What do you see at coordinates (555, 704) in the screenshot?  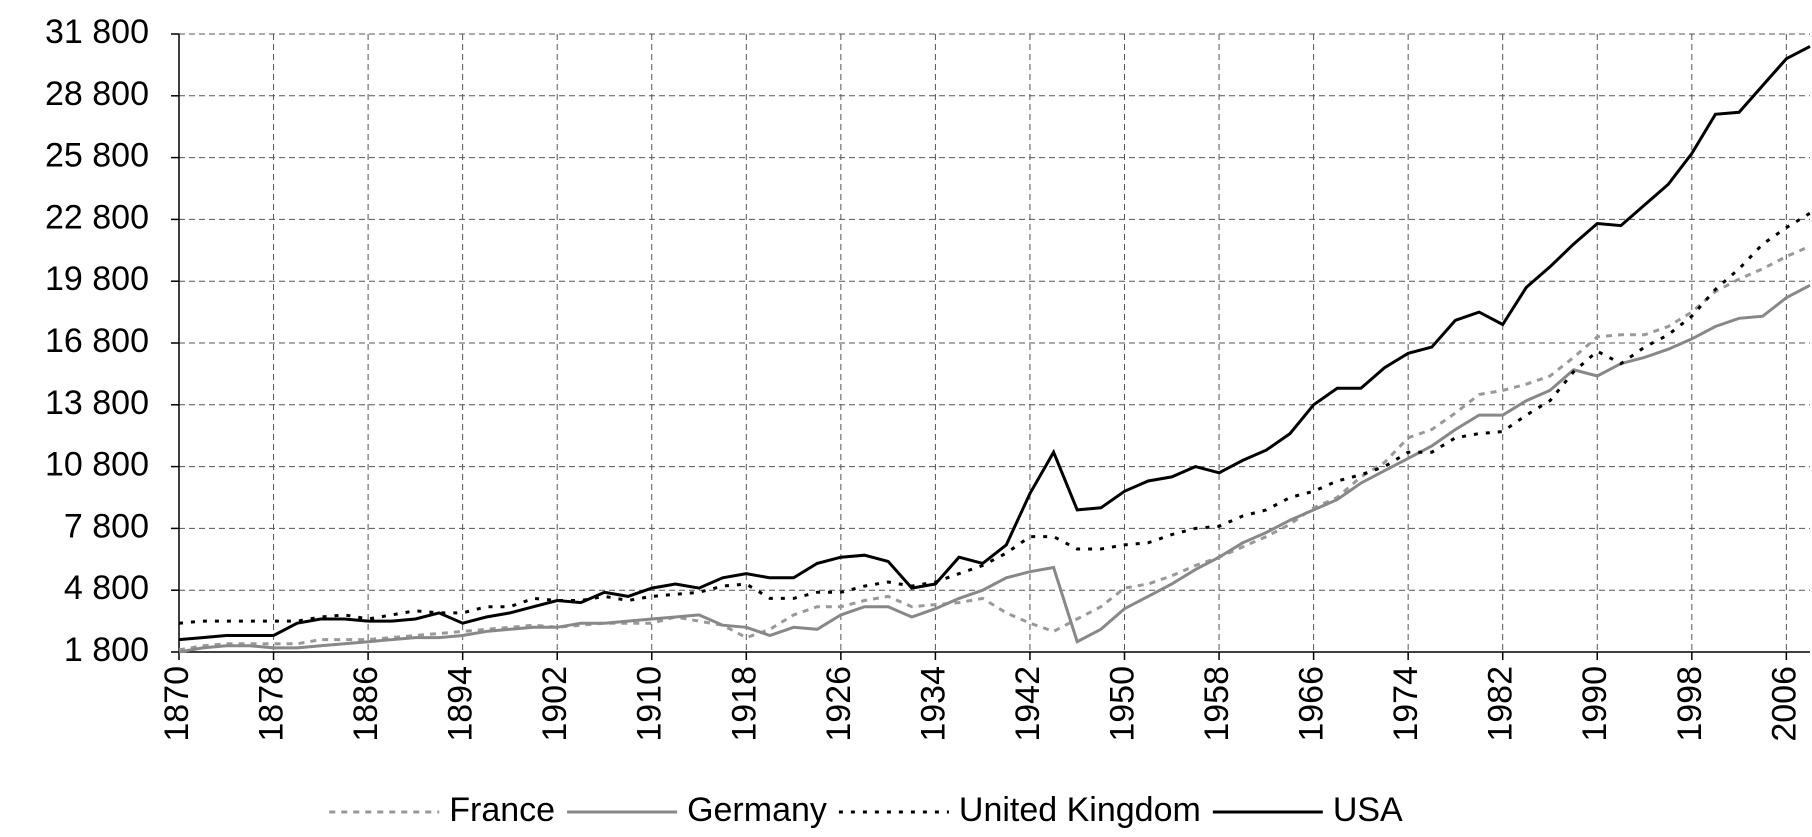 I see `x-tick-label: 1902` at bounding box center [555, 704].